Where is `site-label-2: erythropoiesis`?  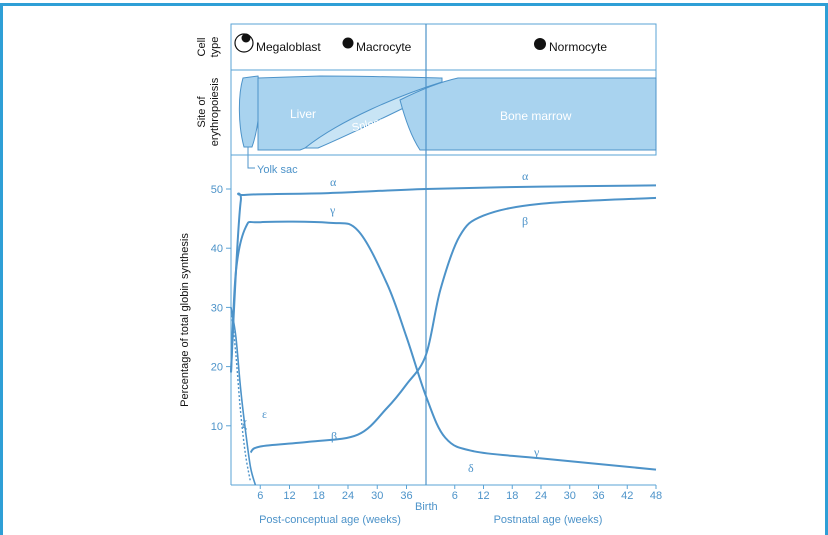 site-label-2: erythropoiesis is located at coordinates (215, 111).